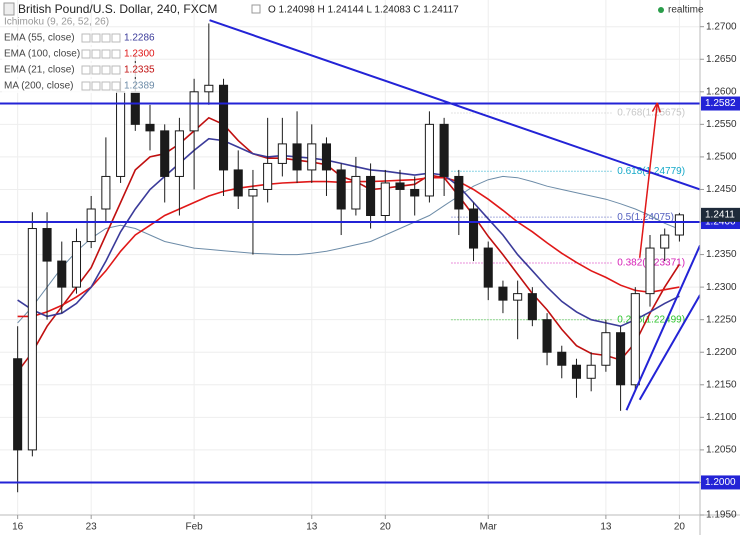 The width and height of the screenshot is (740, 535). I want to click on y-tick-label: 1.1950, so click(721, 515).